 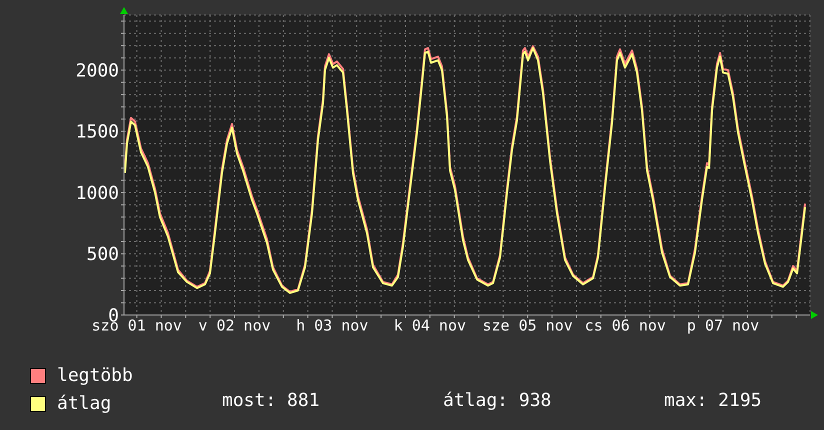 I want to click on y-tick-label: 1500, so click(x=97, y=132).